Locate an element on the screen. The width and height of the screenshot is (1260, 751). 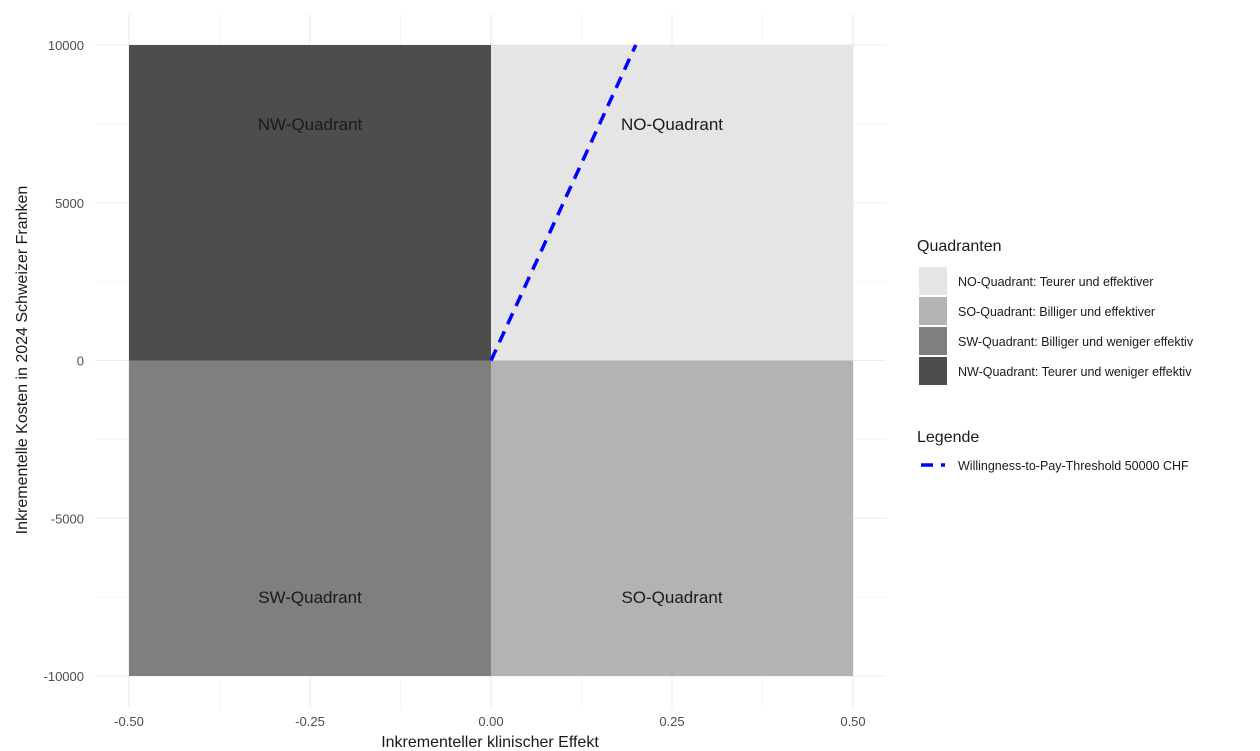
y-tick-label: 10000 is located at coordinates (66, 45).